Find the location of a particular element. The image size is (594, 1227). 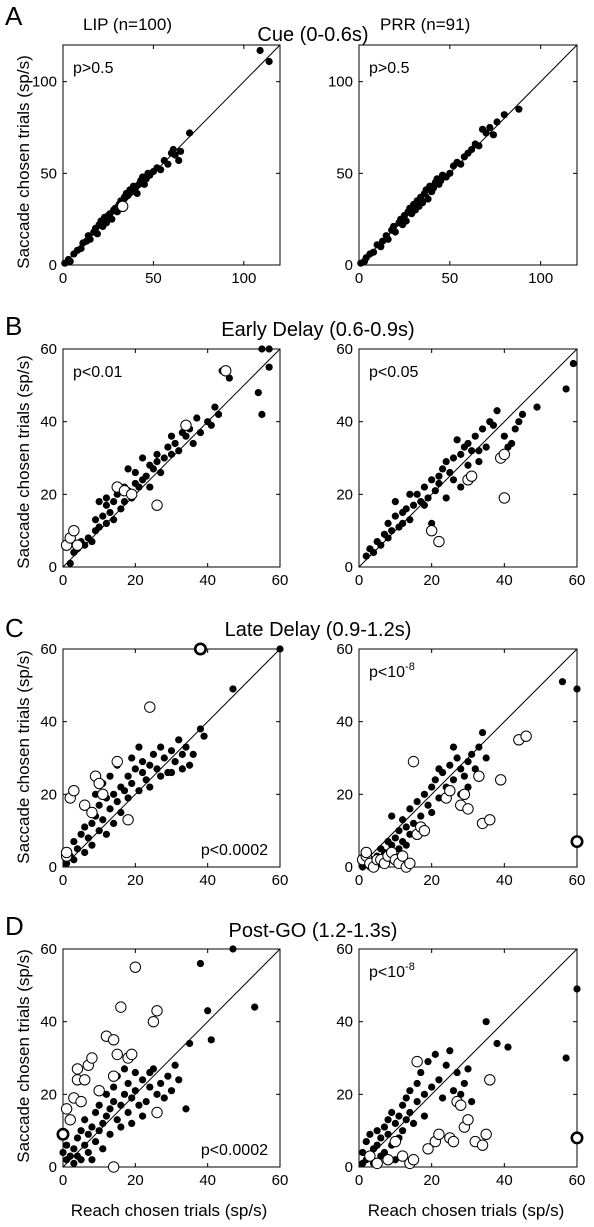

x-tick-label: 20 is located at coordinates (431, 580).